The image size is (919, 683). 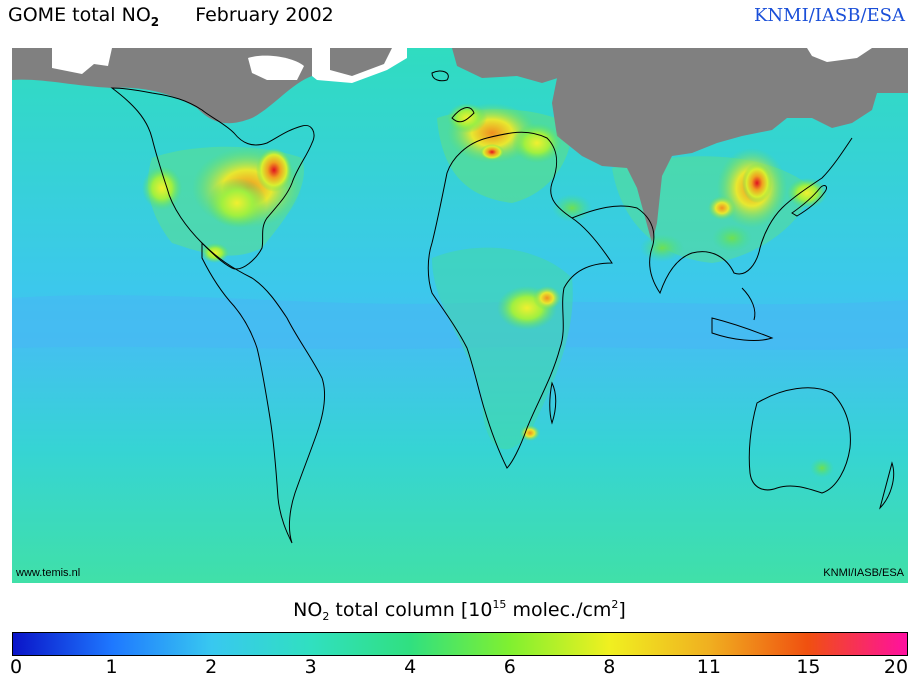 What do you see at coordinates (499, 604) in the screenshot?
I see `colorbar-title-exponent: 15` at bounding box center [499, 604].